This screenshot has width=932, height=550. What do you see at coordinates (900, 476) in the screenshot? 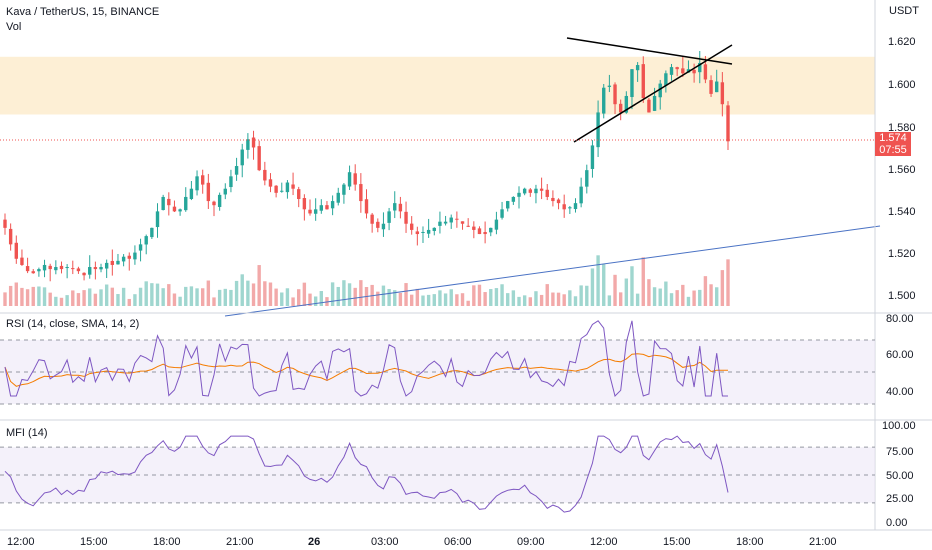
I see `mfi-tick-50: 50.00` at bounding box center [900, 476].